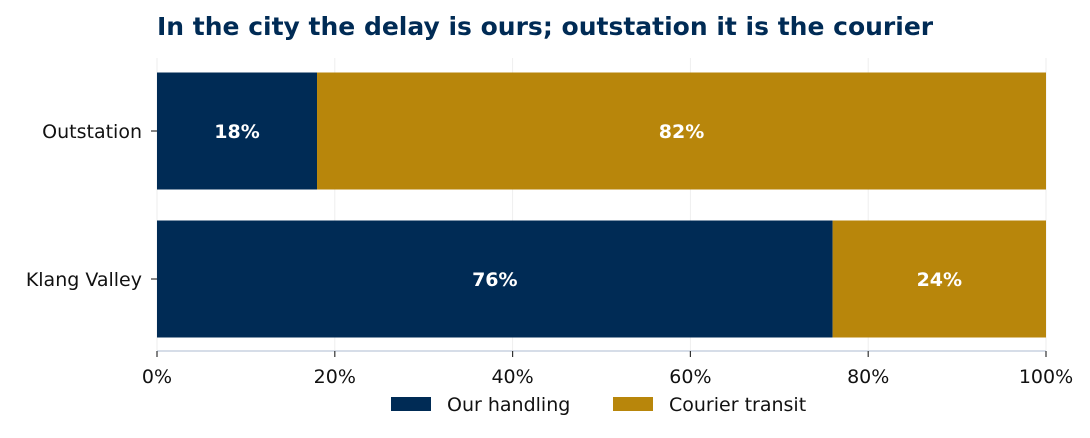 Image resolution: width=1090 pixels, height=438 pixels. Describe the element at coordinates (92, 132) in the screenshot. I see `category-label-outstation: Outstation` at that location.